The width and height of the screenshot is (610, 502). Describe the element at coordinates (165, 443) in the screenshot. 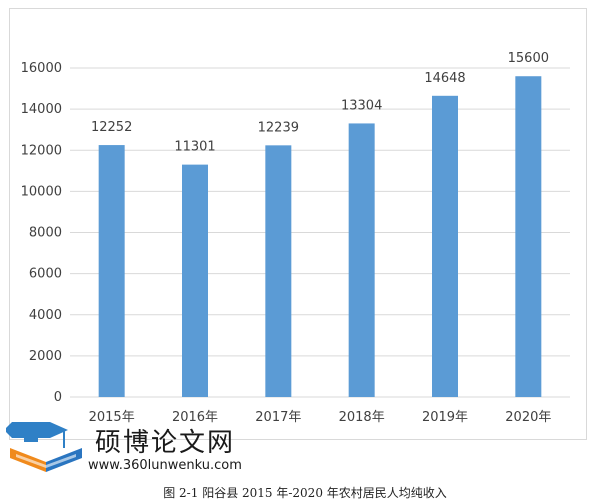

I see `watermark-title: 硕博论文网` at that location.